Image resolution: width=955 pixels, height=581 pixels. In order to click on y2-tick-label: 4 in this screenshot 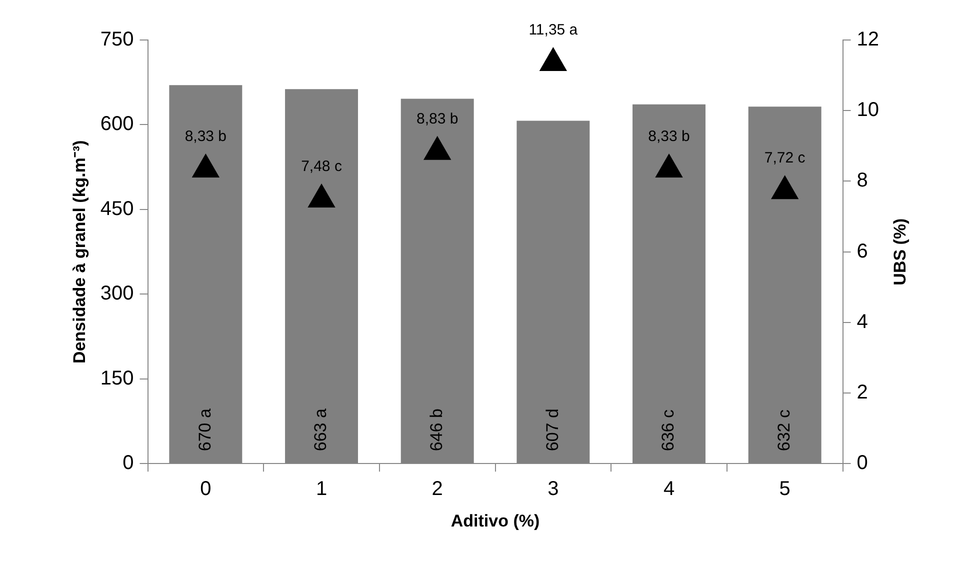, I will do `click(862, 321)`.